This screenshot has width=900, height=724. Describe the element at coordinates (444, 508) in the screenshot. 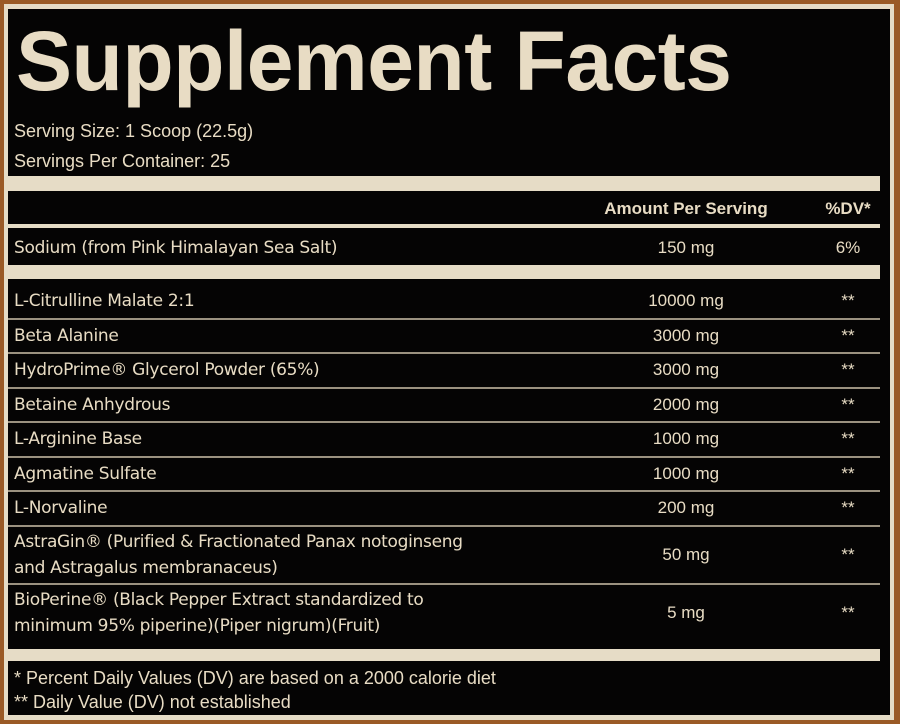

I see `table-row: L-Norvaline 200 mg **` at that location.